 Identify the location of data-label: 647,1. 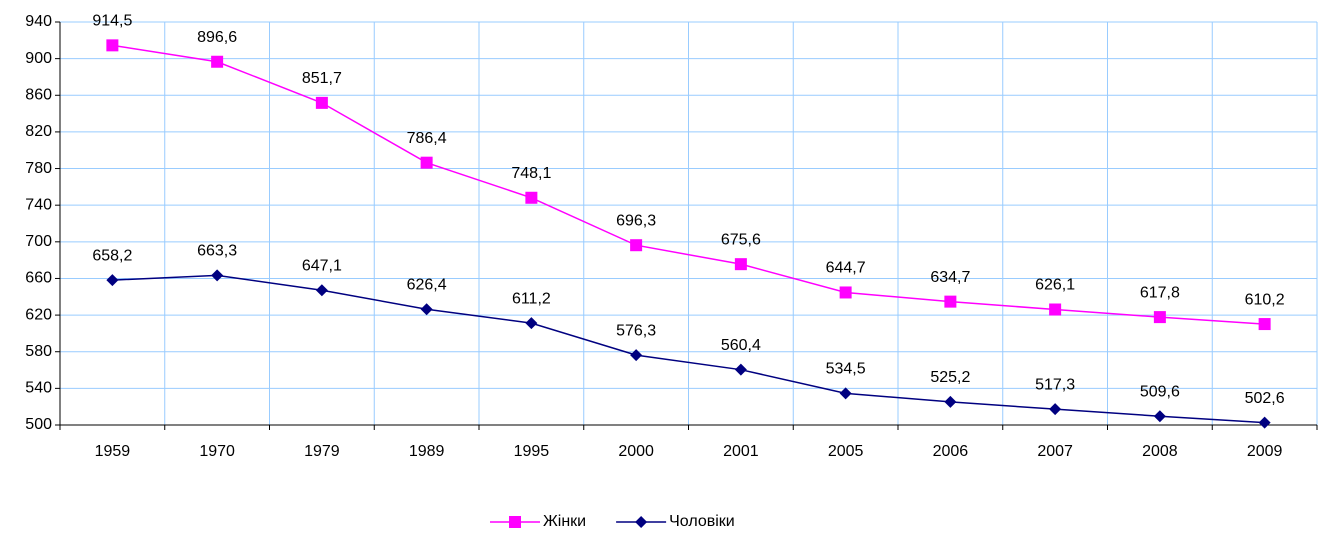
(322, 265).